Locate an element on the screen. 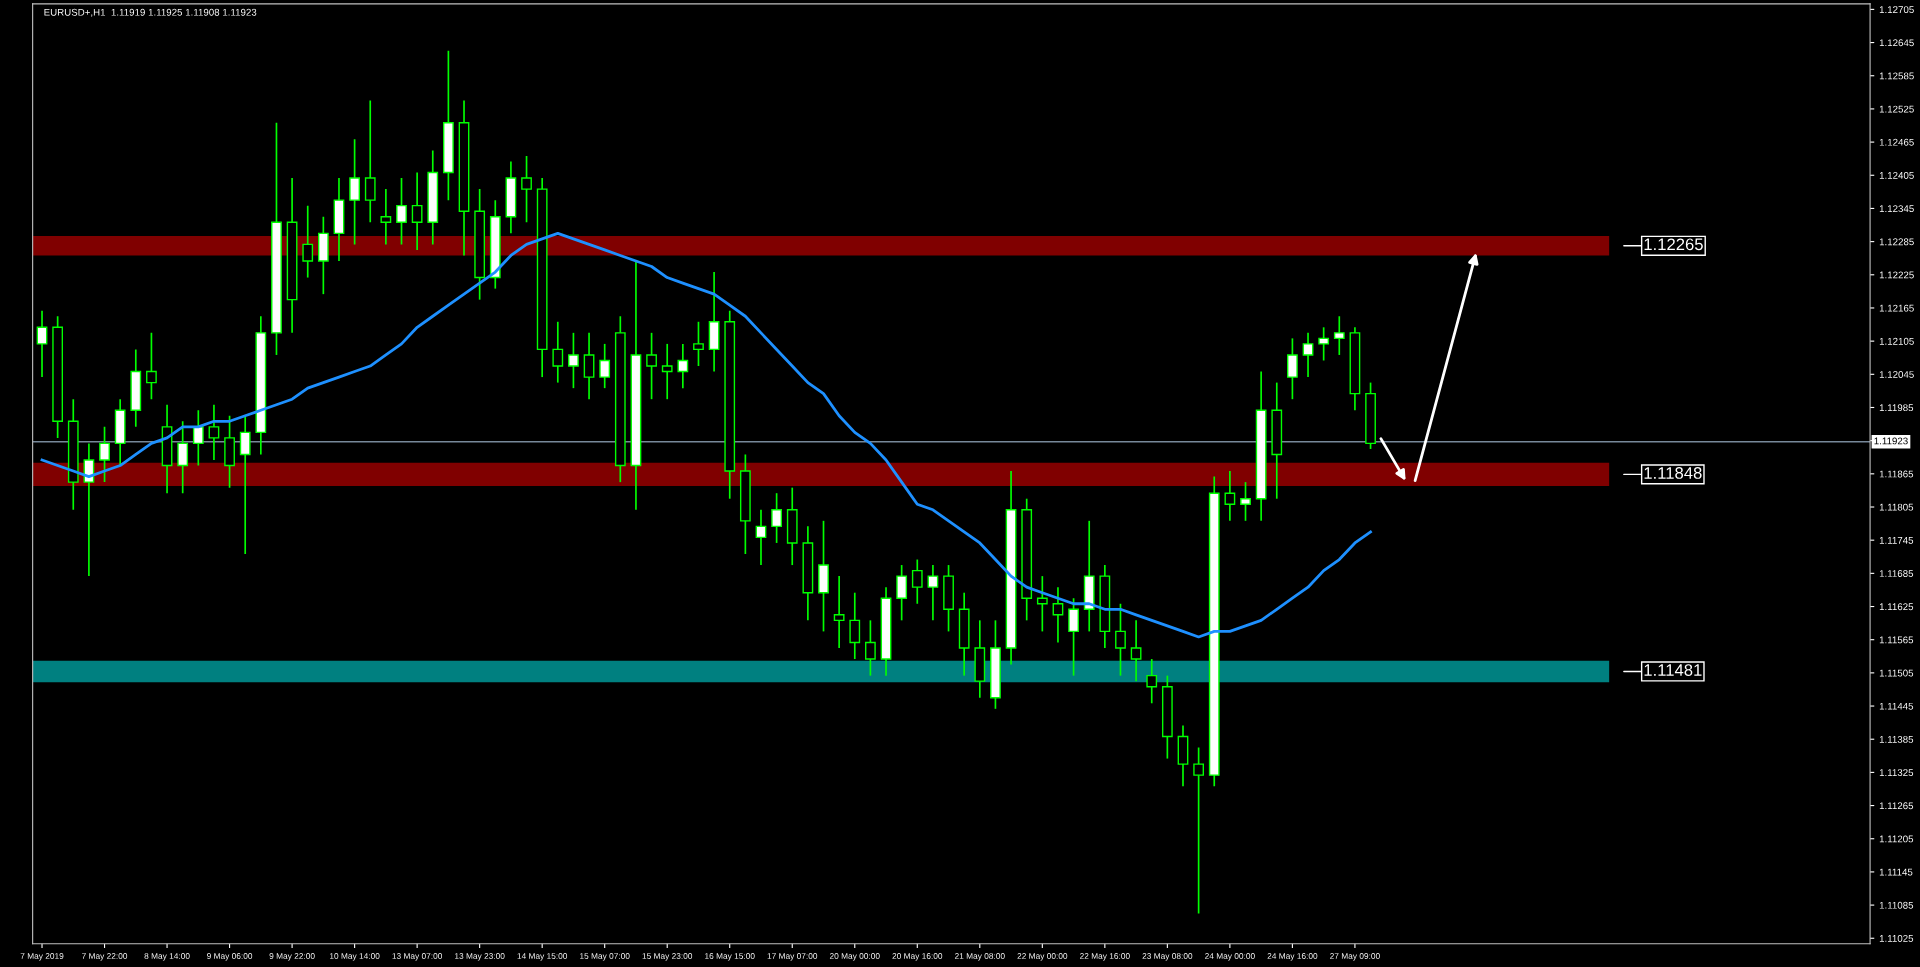  x-tick-label: 7 May 2019 is located at coordinates (42, 957).